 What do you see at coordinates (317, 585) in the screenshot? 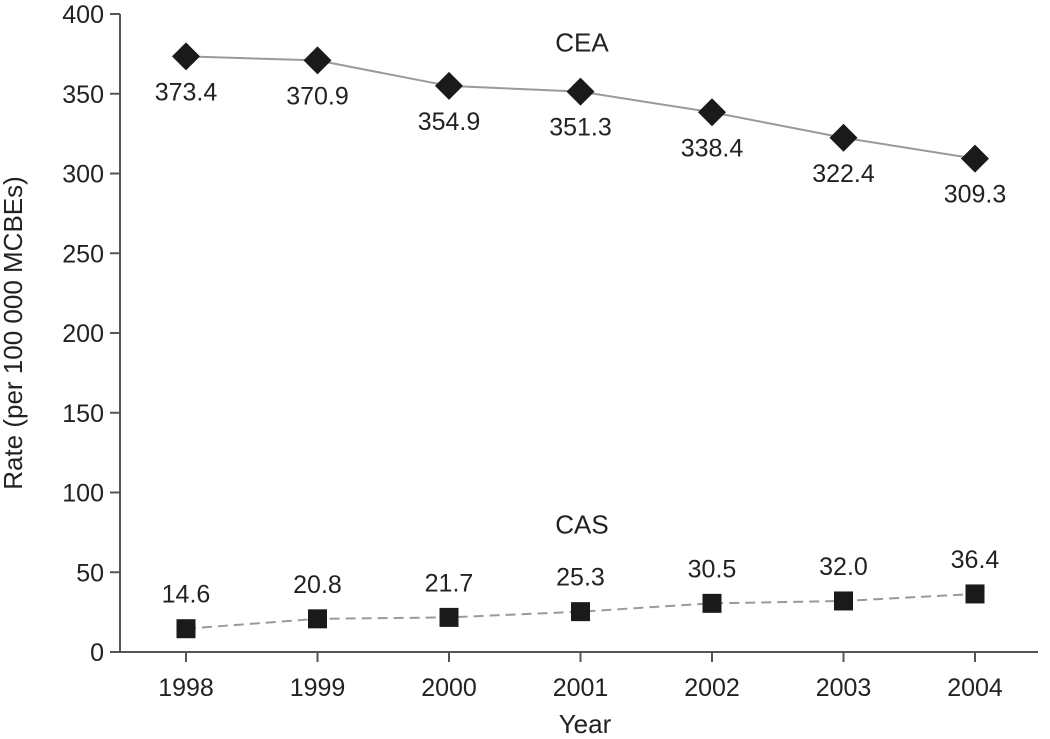
I see `data-label-cas: 20.8` at bounding box center [317, 585].